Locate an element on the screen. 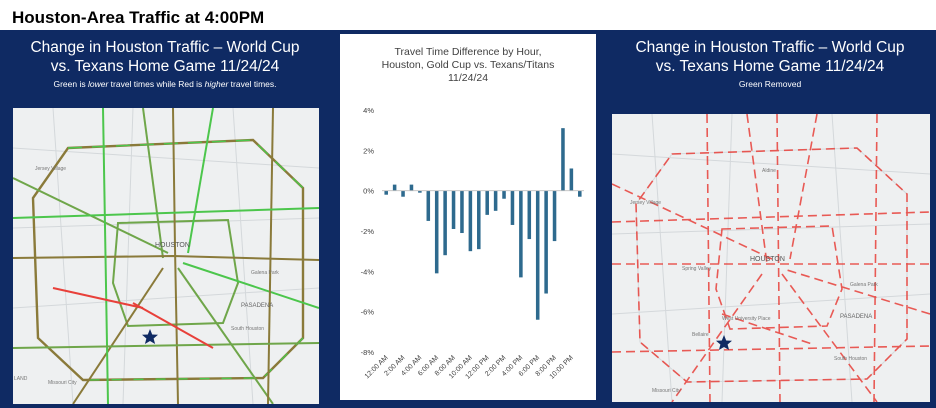  subtitle-higher: higher is located at coordinates (216, 84).